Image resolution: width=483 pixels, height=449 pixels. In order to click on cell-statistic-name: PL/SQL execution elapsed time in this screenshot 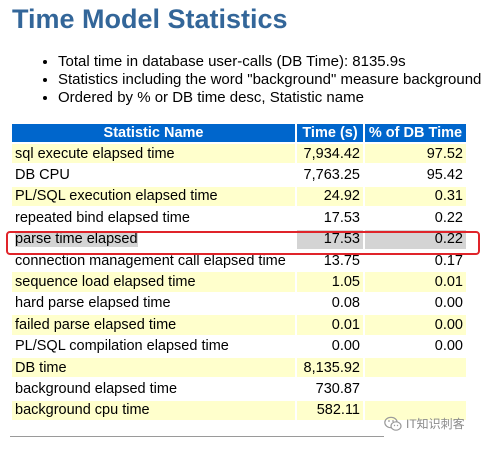, I will do `click(153, 196)`.